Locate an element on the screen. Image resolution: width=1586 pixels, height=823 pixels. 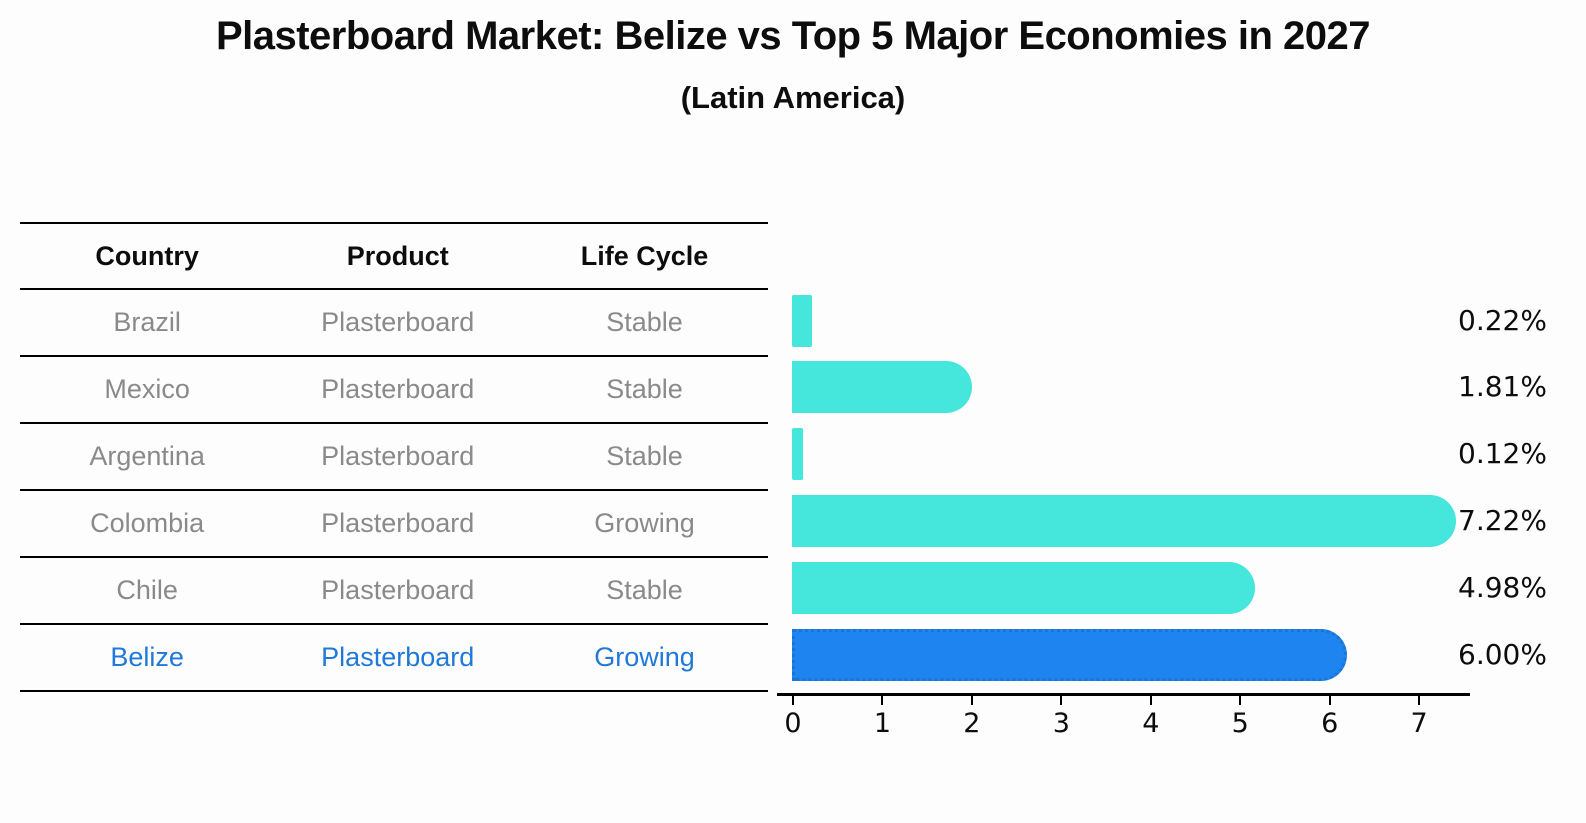
x-tick-label: 3 is located at coordinates (1061, 723).